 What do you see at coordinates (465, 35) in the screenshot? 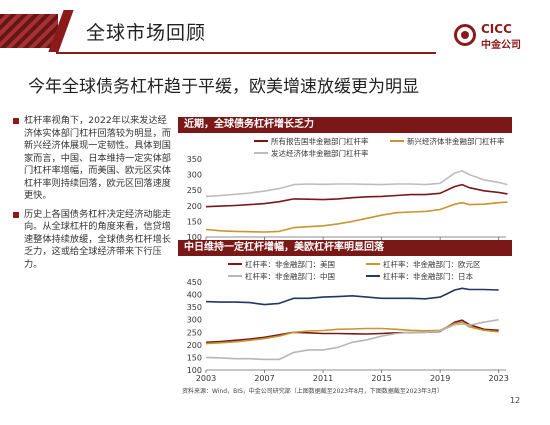
I see `cicc-logo-icon` at bounding box center [465, 35].